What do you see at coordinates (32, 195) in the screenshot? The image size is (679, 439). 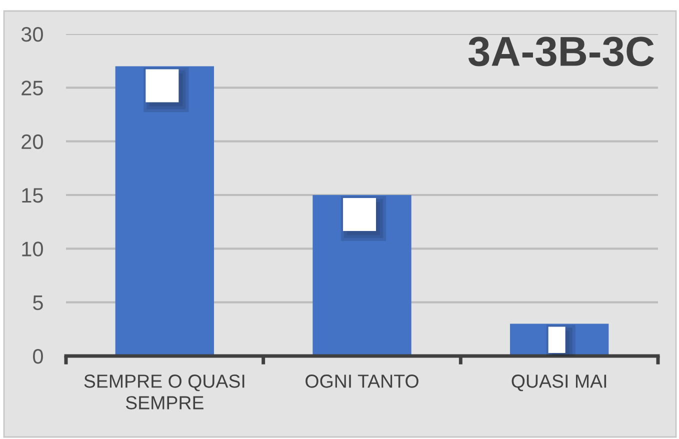 I see `y-tick-label: 15` at bounding box center [32, 195].